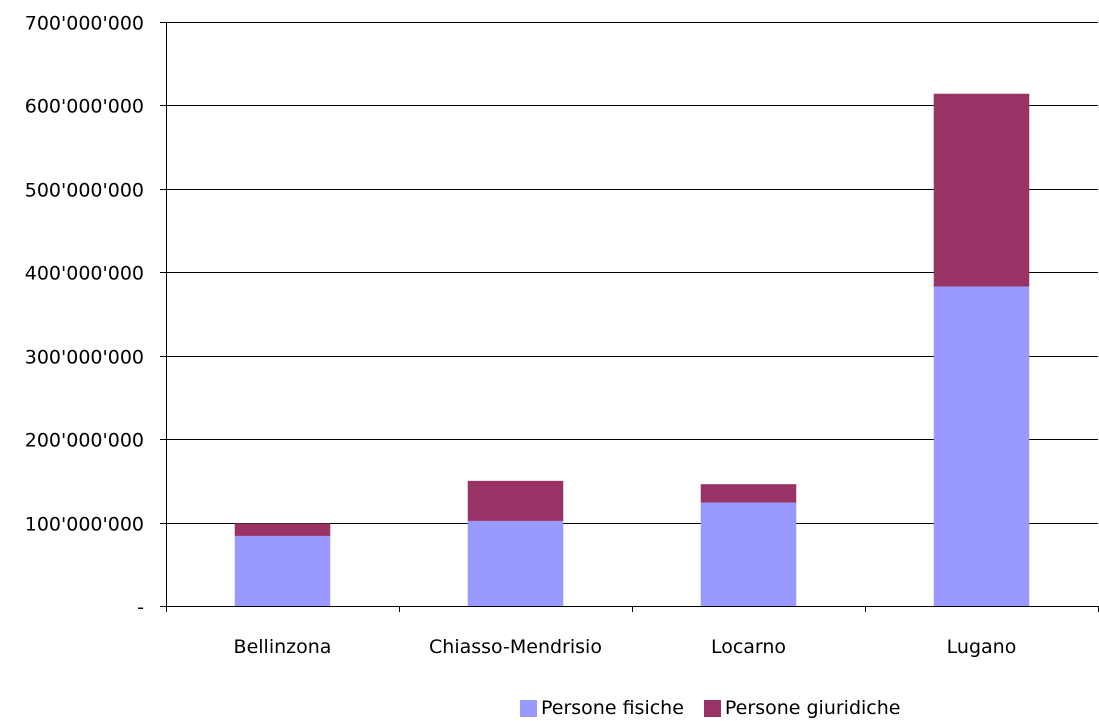  What do you see at coordinates (84, 441) in the screenshot?
I see `y-tick-label: 200'000'000` at bounding box center [84, 441].